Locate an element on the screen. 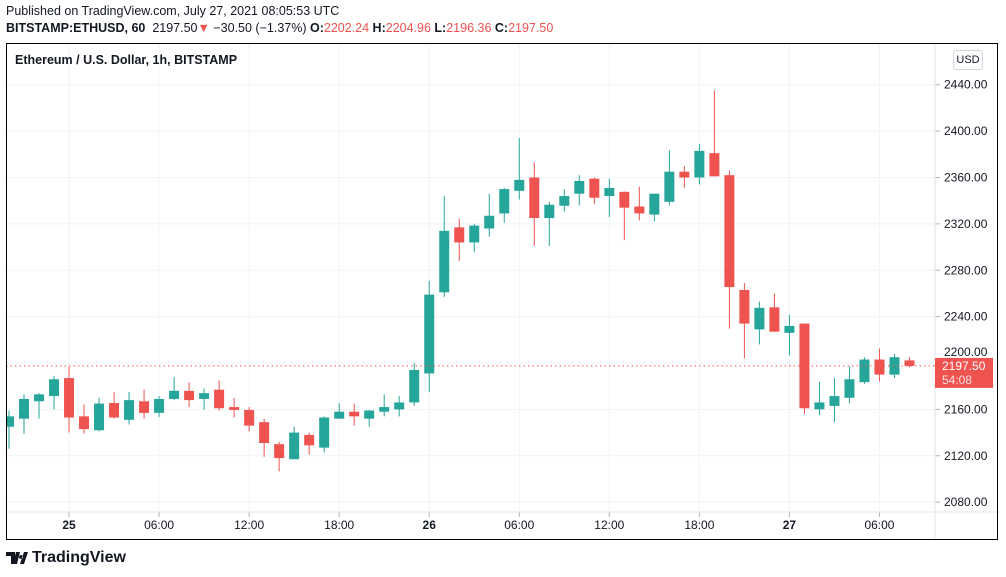  tradingview-logo-icon is located at coordinates (17, 558).